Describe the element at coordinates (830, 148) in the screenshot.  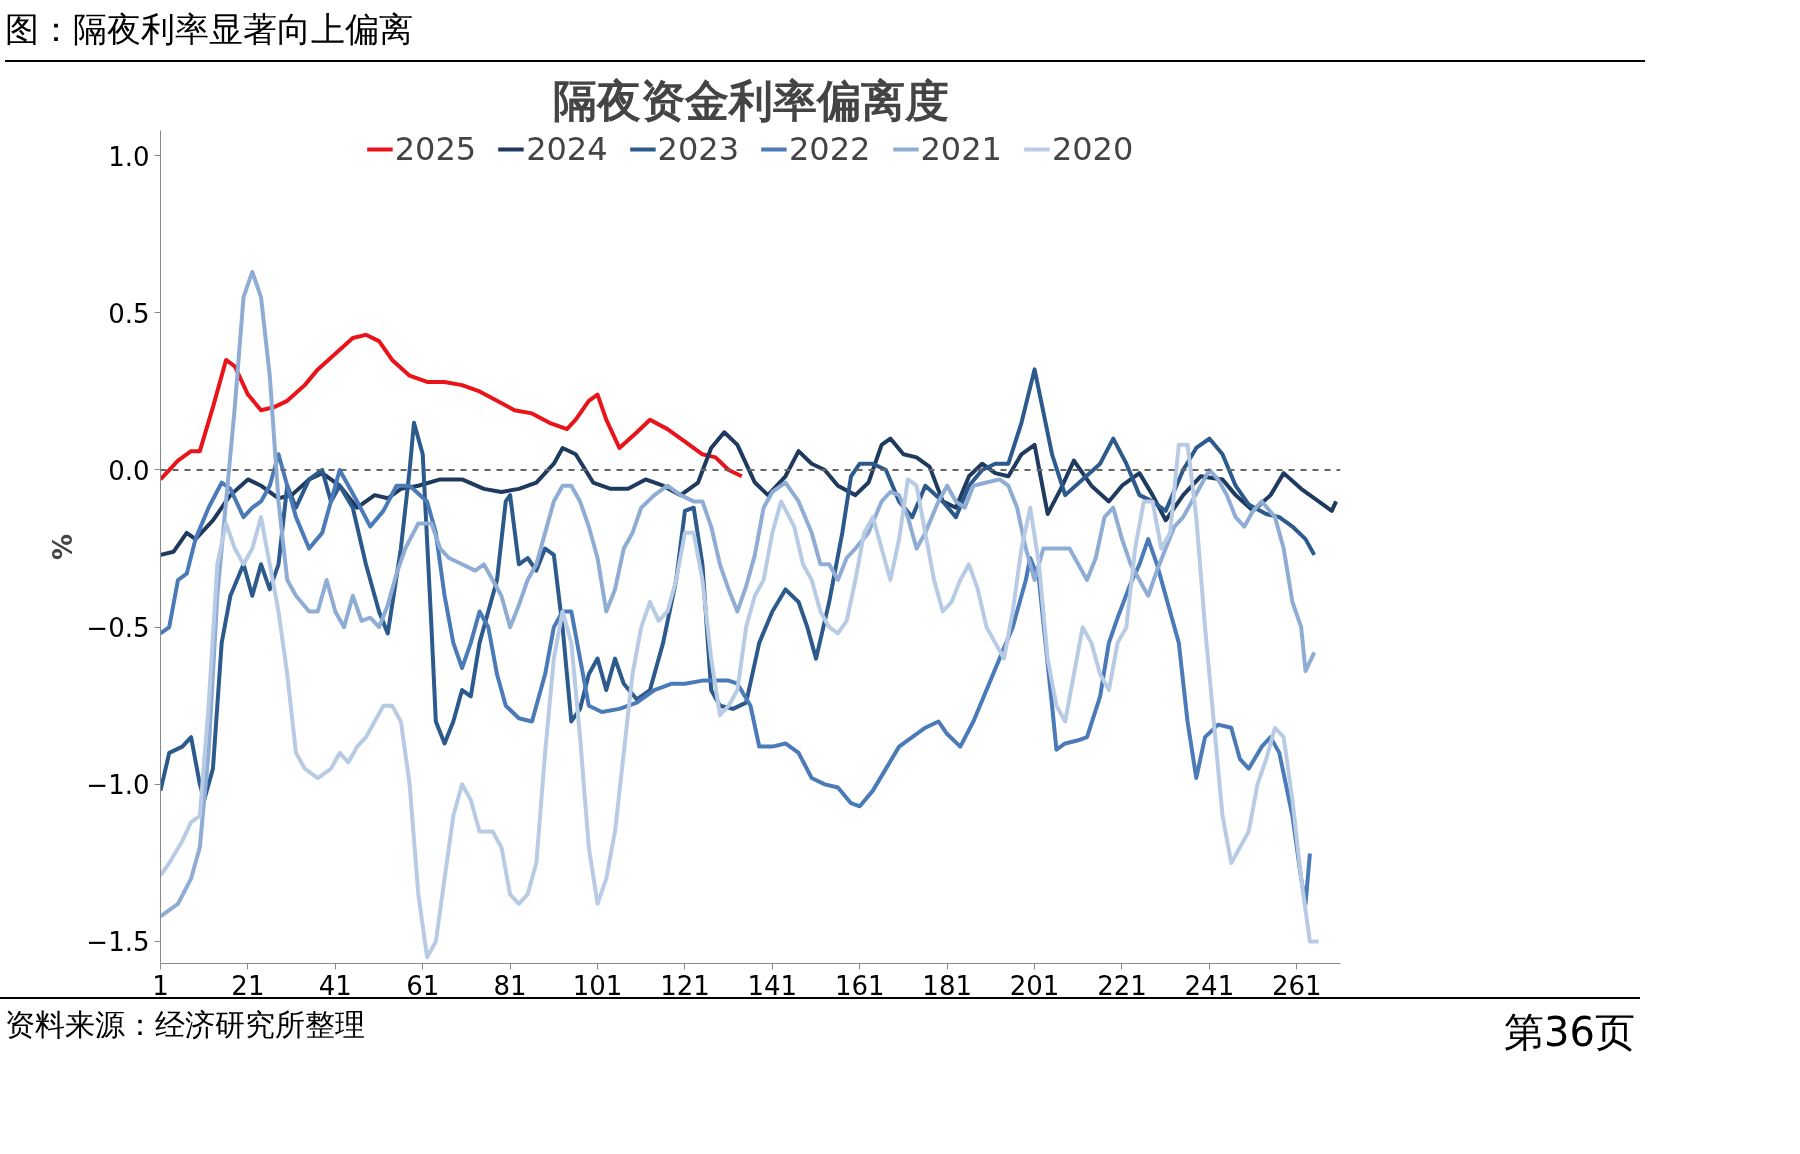
I see `legend-label: 2022` at that location.